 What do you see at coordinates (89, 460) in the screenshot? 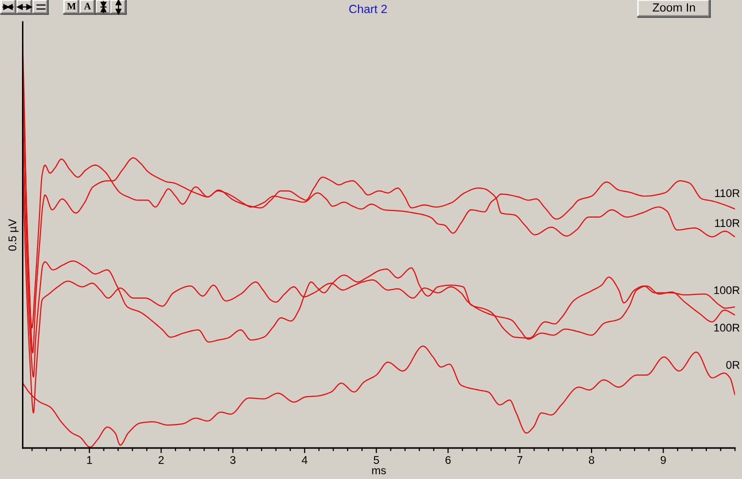
I see `x-tick-label: 1` at bounding box center [89, 460].